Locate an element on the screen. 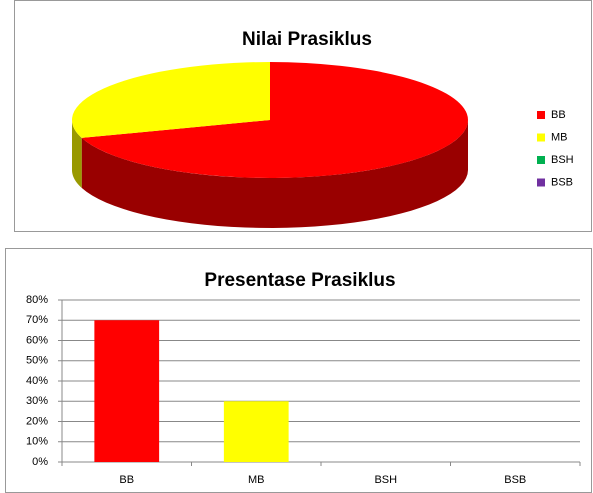 This screenshot has height=493, width=593. x-tick-label: BB is located at coordinates (126, 480).